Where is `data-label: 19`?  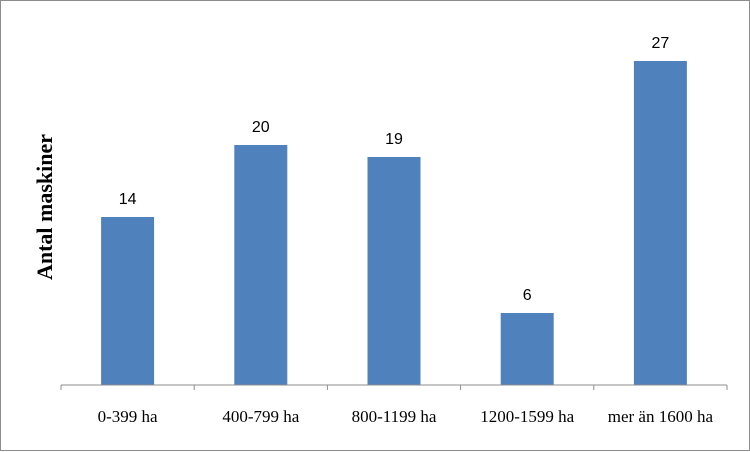 data-label: 19 is located at coordinates (394, 139).